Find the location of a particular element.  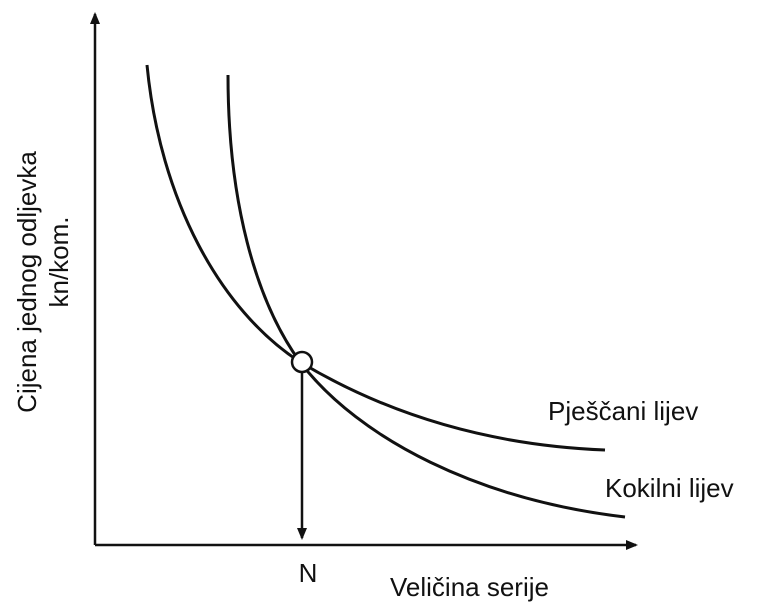

y-axis-label: kn/kom. is located at coordinates (59, 261).